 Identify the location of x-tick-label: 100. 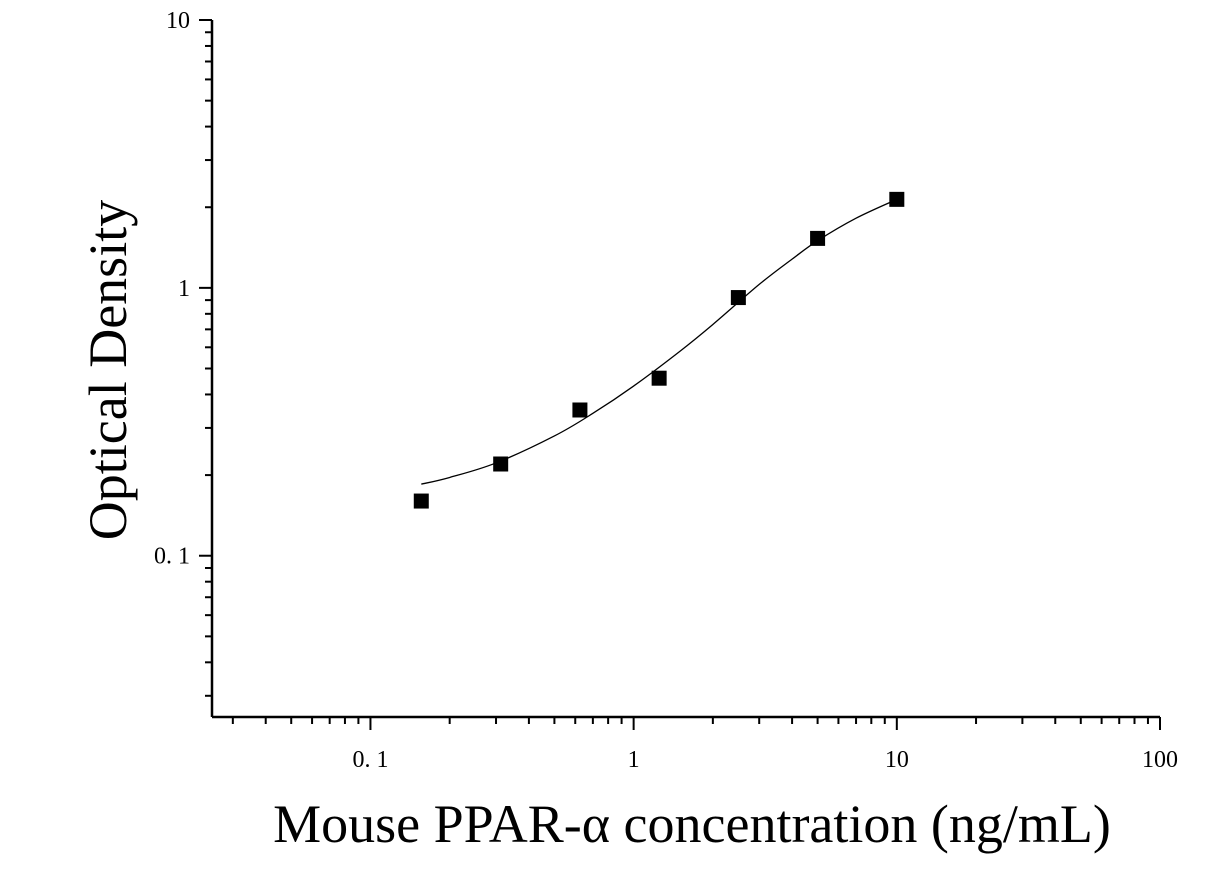
(1160, 760).